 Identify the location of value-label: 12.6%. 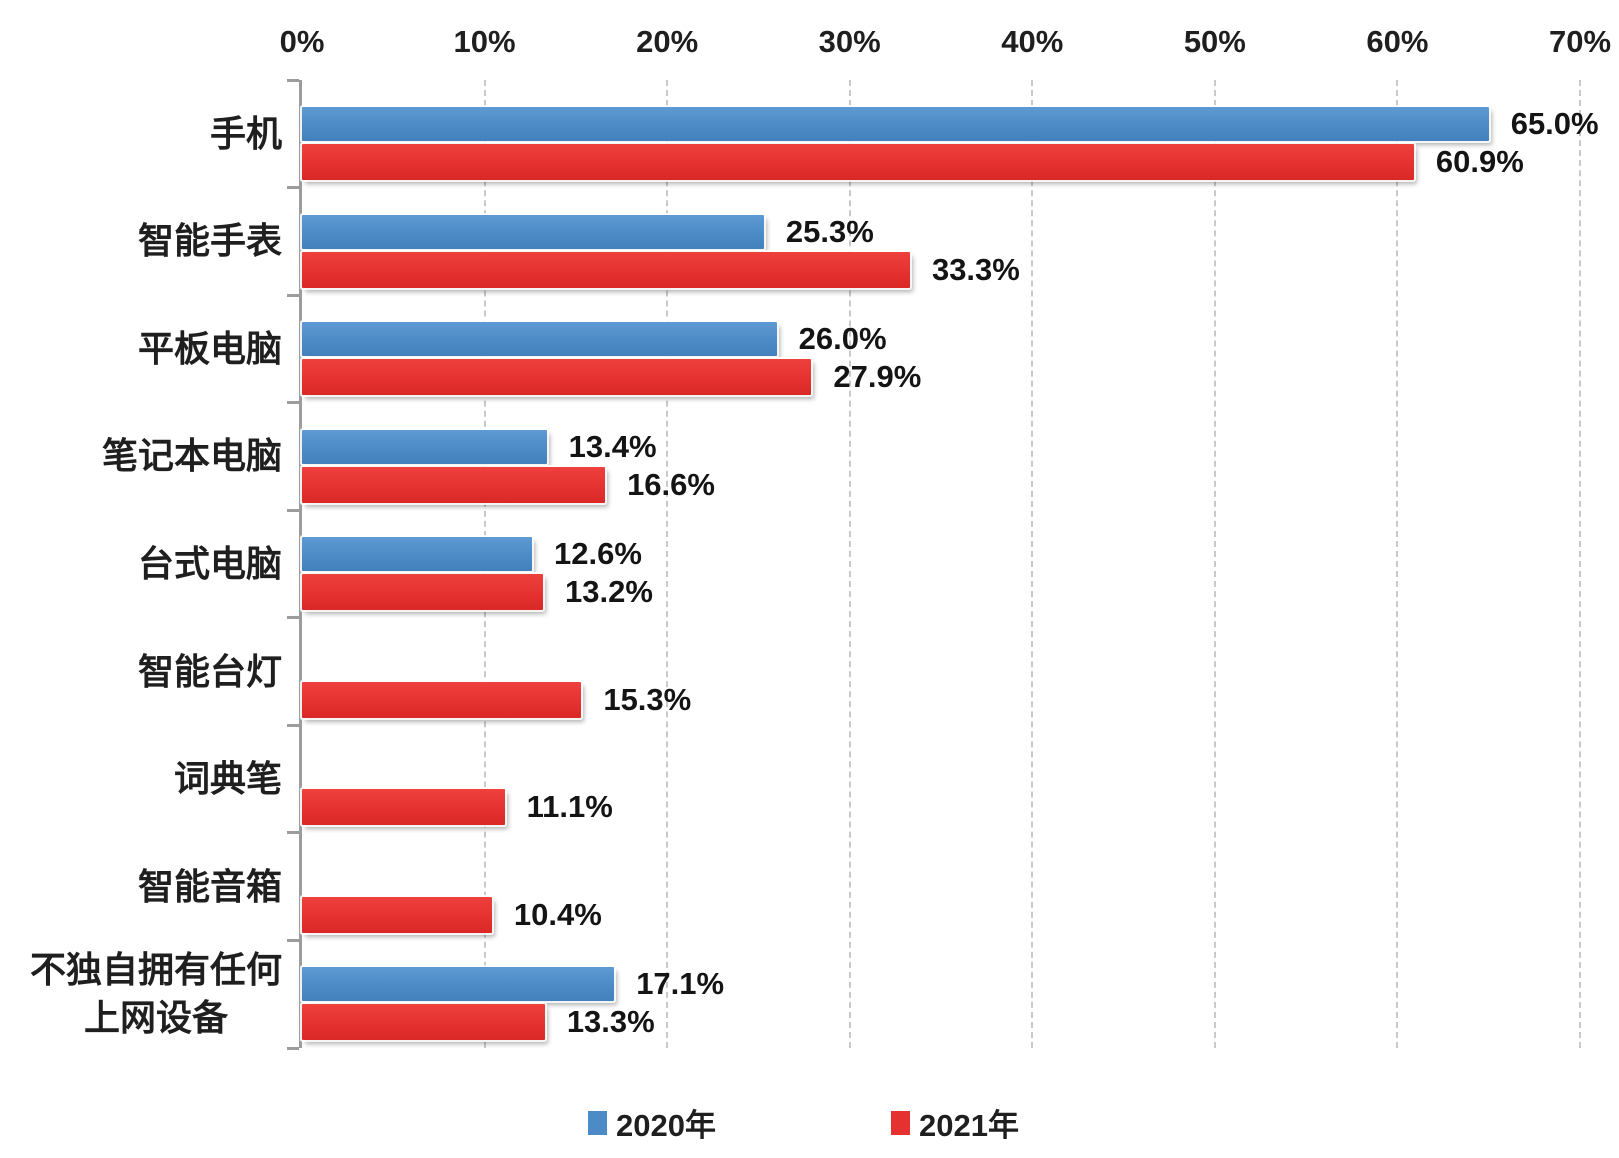
(598, 554).